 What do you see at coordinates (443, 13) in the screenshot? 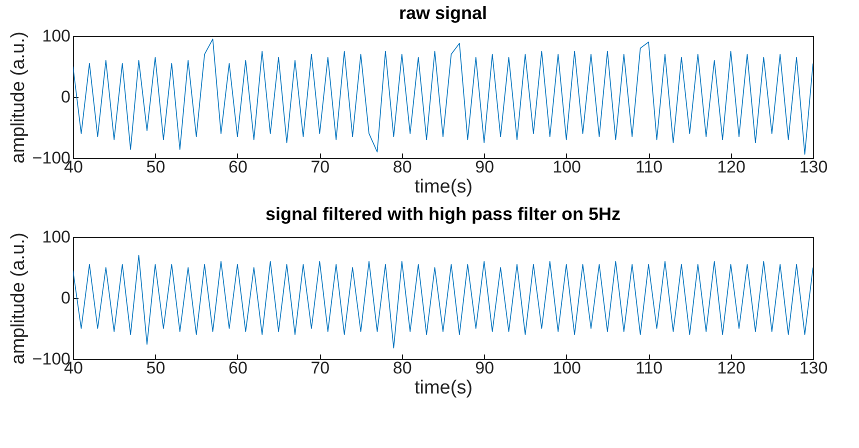
I see `chart-title: raw signal` at bounding box center [443, 13].